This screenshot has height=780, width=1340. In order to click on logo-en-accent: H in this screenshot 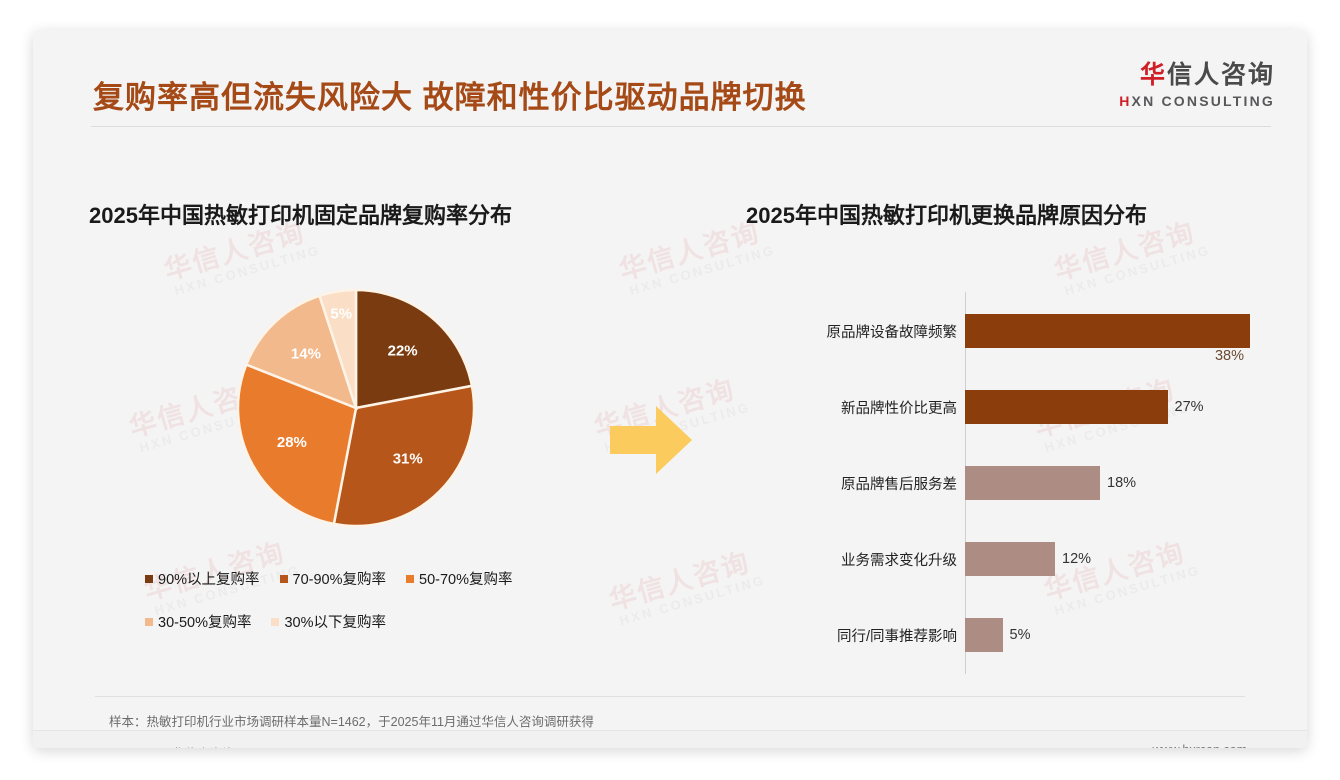, I will do `click(1125, 101)`.